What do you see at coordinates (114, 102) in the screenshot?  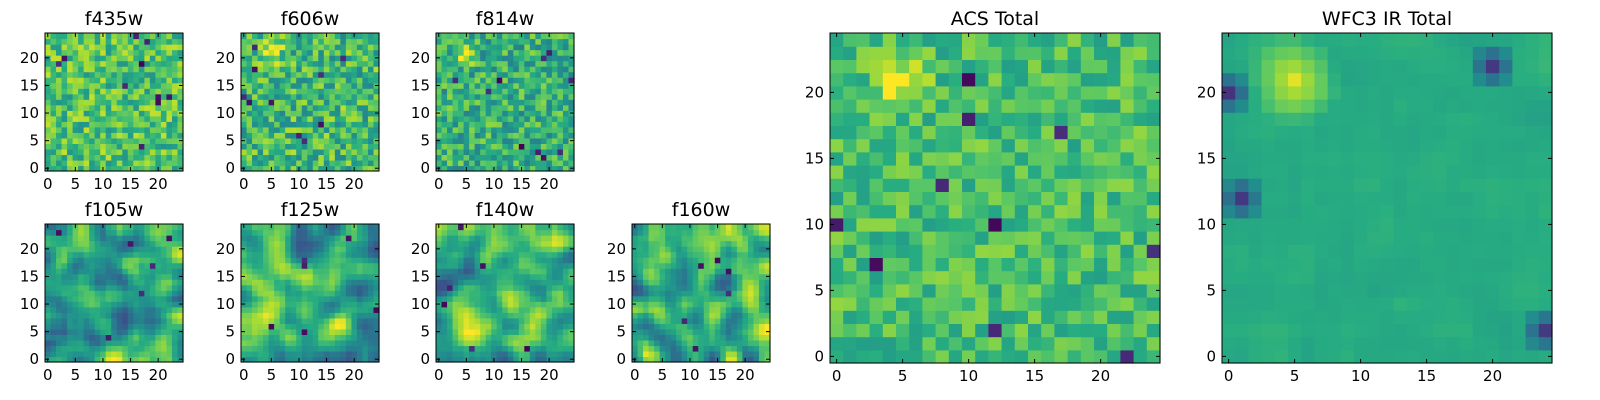 I see `heatmap-cells` at bounding box center [114, 102].